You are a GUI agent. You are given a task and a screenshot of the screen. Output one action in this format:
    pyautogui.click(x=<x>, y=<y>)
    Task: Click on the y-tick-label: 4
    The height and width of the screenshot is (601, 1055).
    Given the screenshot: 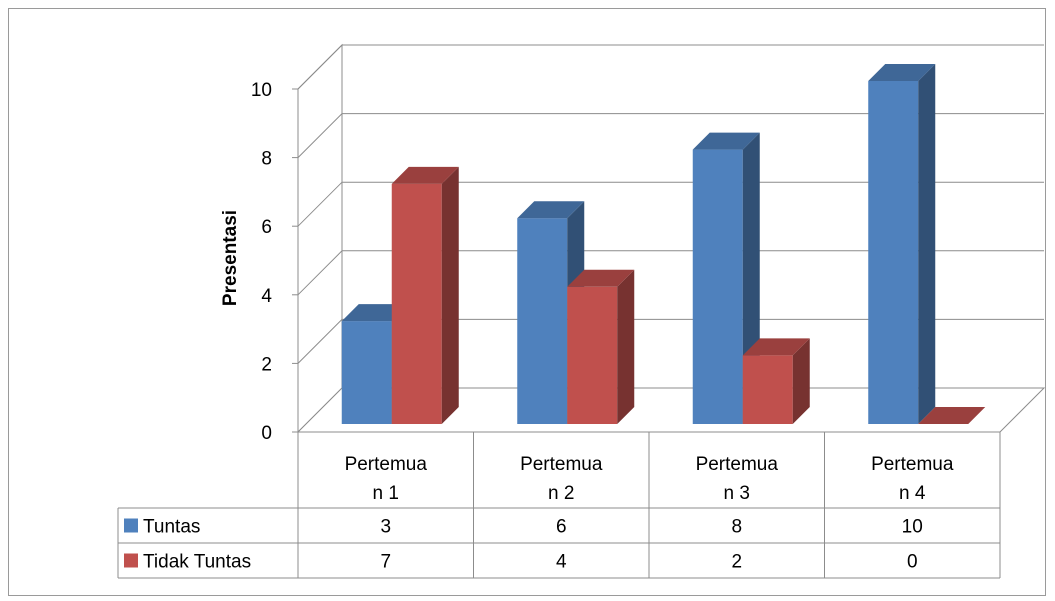 What is the action you would take?
    pyautogui.click(x=266, y=296)
    